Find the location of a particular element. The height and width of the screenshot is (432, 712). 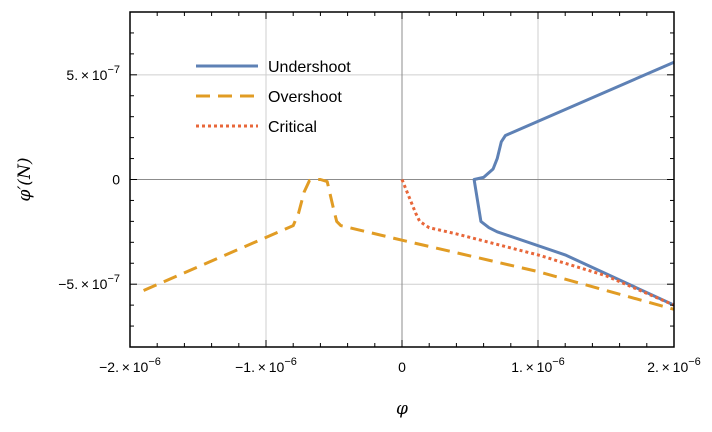

x-tick-label-4: 2. × 10−6 is located at coordinates (674, 365).